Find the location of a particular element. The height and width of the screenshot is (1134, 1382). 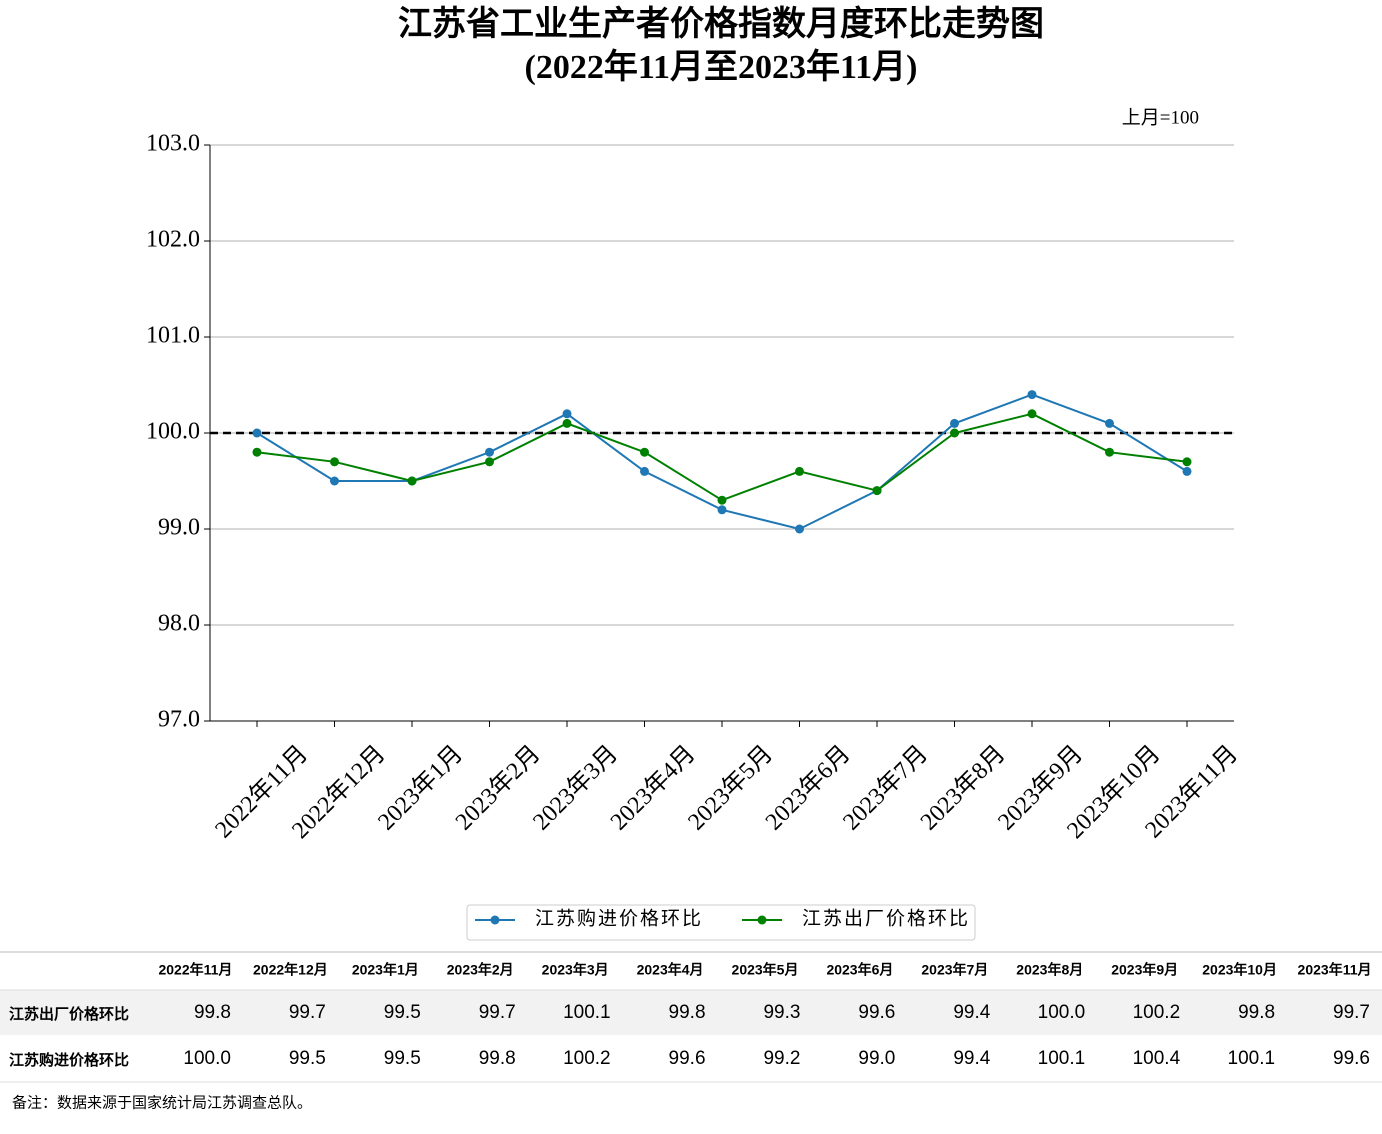

table-cell: 99.3 is located at coordinates (781, 1012).